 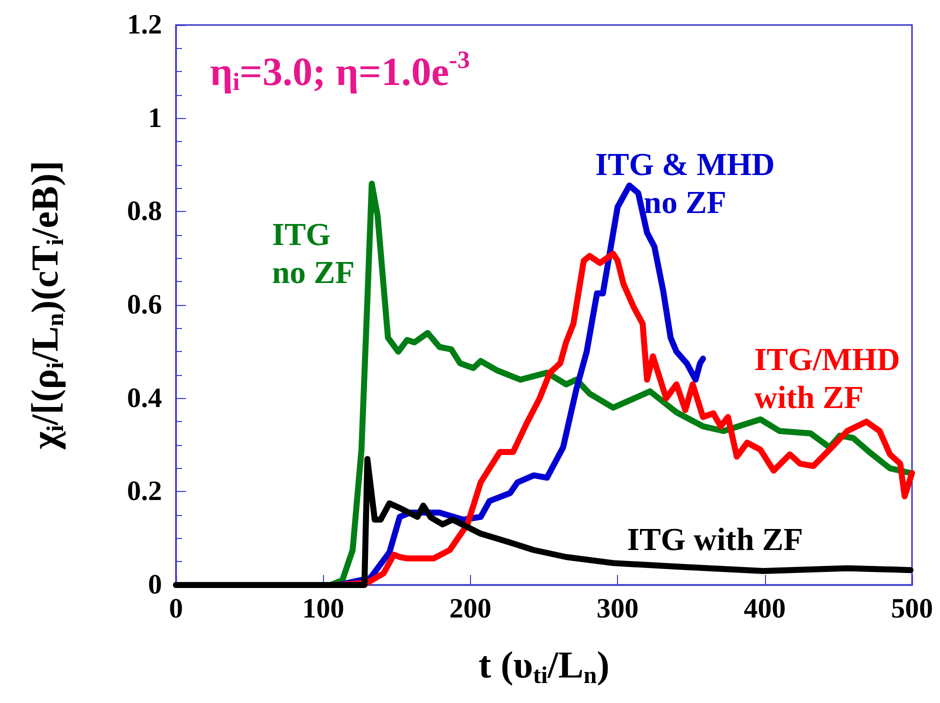 What do you see at coordinates (155, 585) in the screenshot?
I see `y-tick-label: 0` at bounding box center [155, 585].